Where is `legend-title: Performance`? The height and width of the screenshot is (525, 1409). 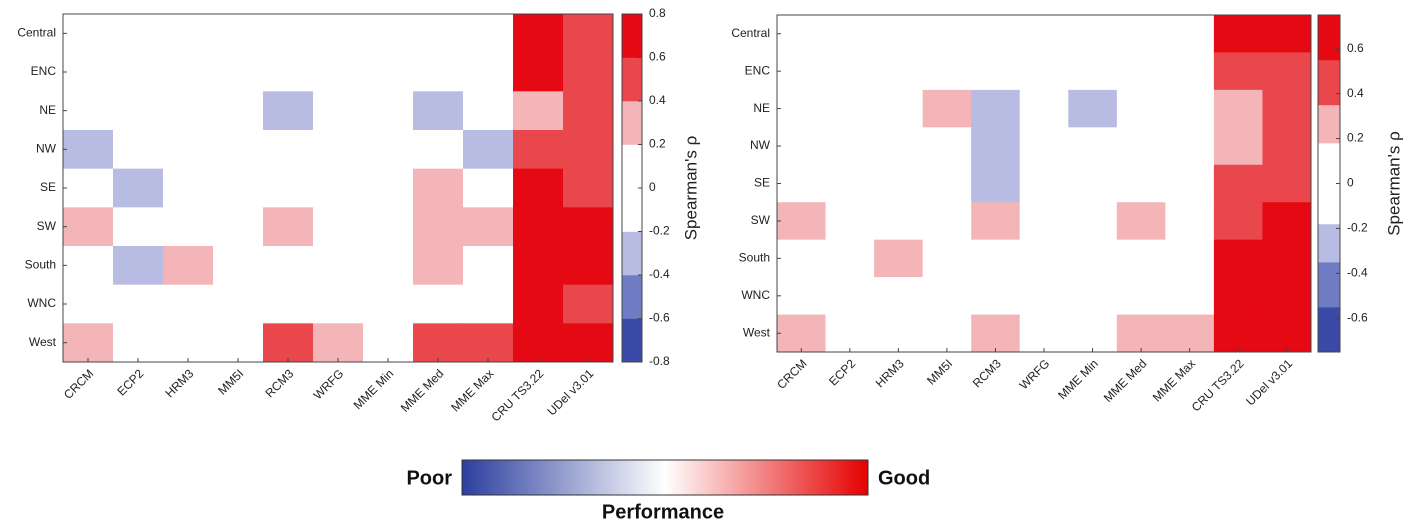 legend-title: Performance is located at coordinates (663, 512).